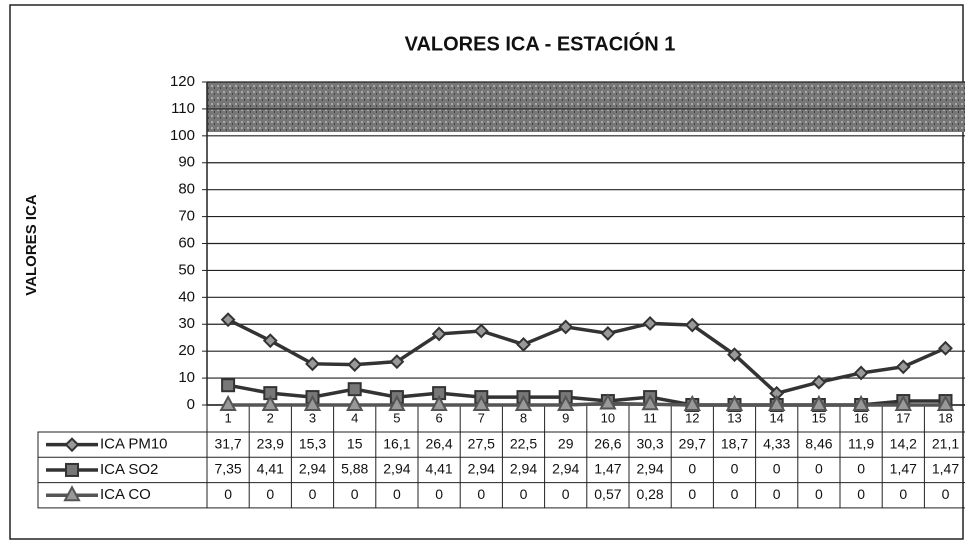 Image resolution: width=965 pixels, height=542 pixels. I want to click on y-tick-label: 70, so click(186, 216).